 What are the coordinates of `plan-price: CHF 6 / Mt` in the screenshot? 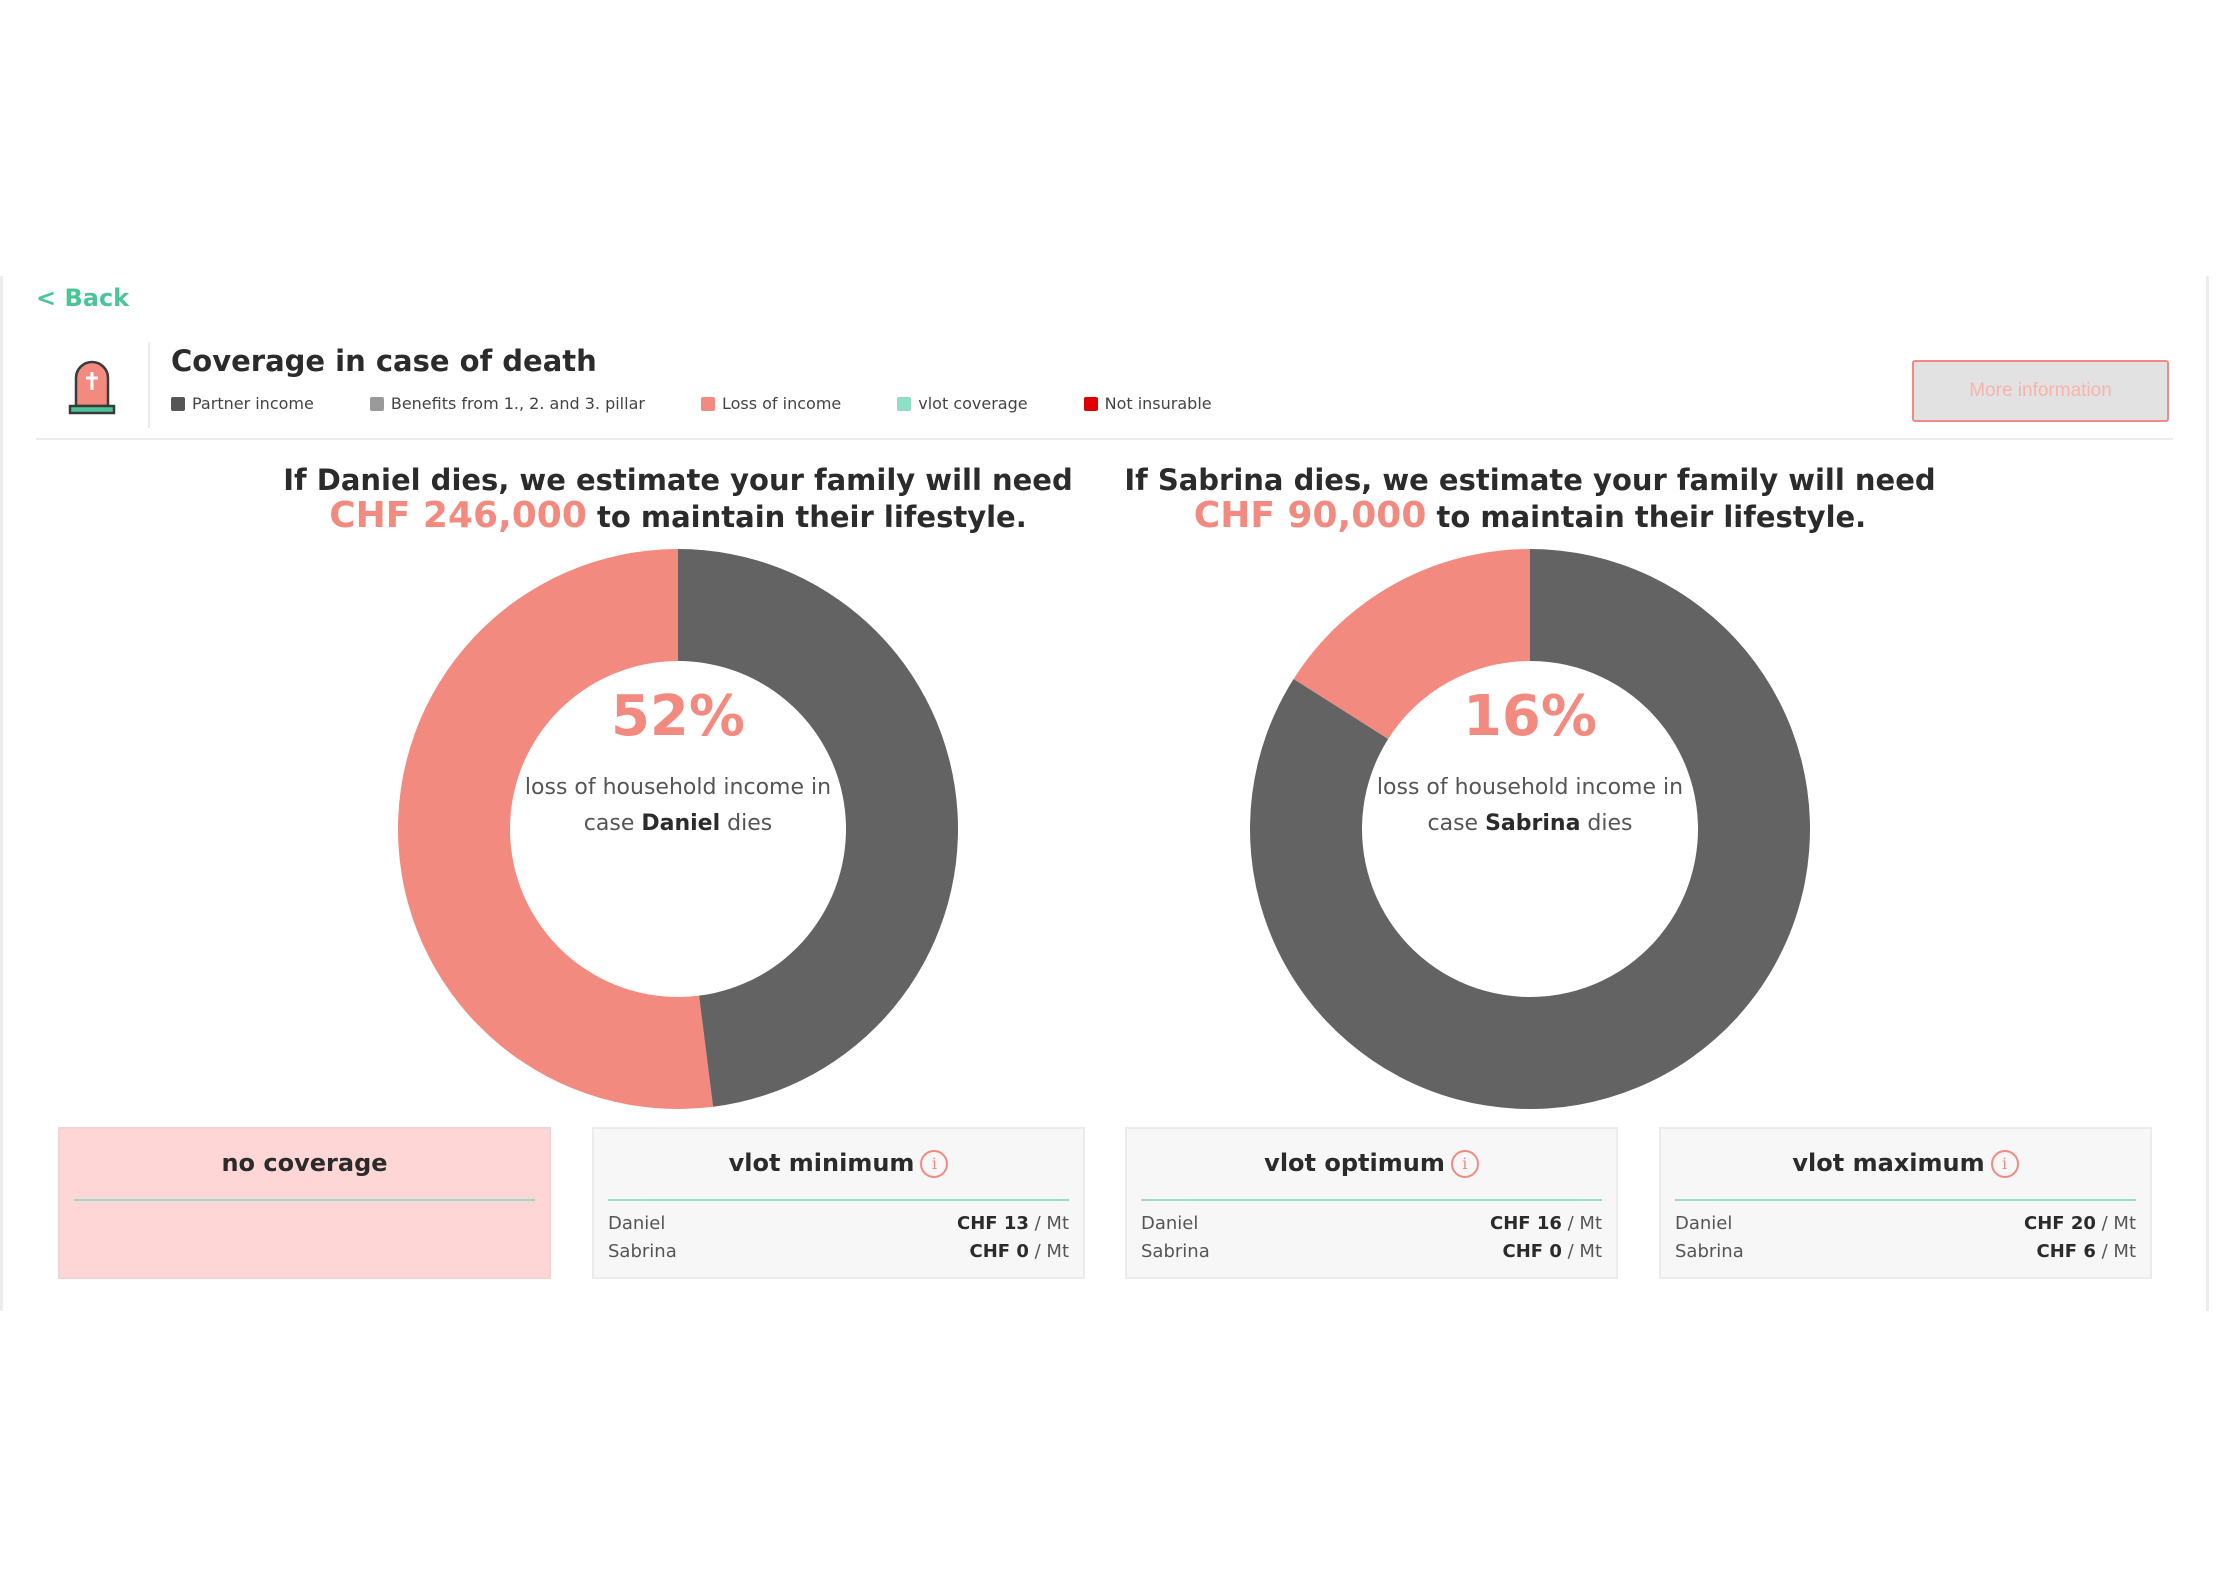 It's located at (2086, 1251).